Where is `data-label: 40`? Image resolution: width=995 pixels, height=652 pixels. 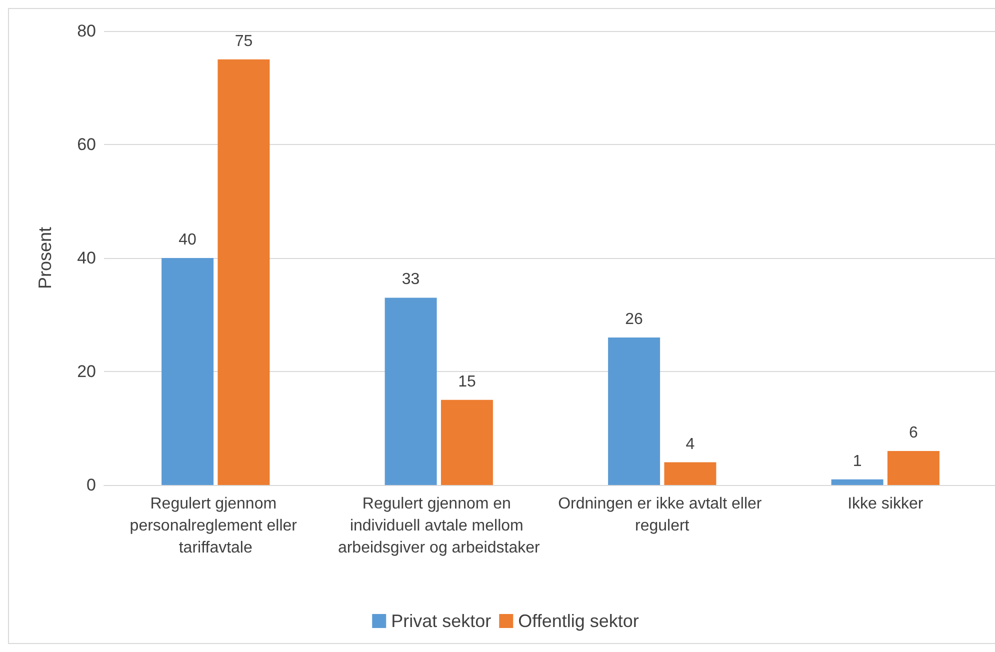 data-label: 40 is located at coordinates (187, 240).